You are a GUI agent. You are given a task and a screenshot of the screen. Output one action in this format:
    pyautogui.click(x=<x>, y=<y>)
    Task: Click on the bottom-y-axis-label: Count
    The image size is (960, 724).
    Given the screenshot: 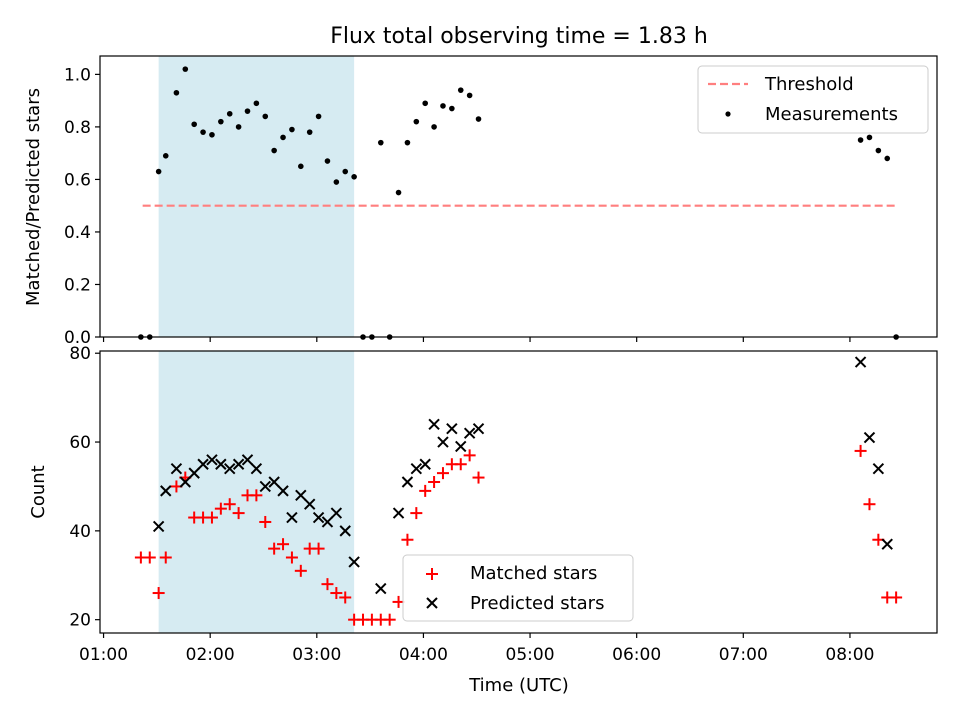 What is the action you would take?
    pyautogui.click(x=38, y=491)
    